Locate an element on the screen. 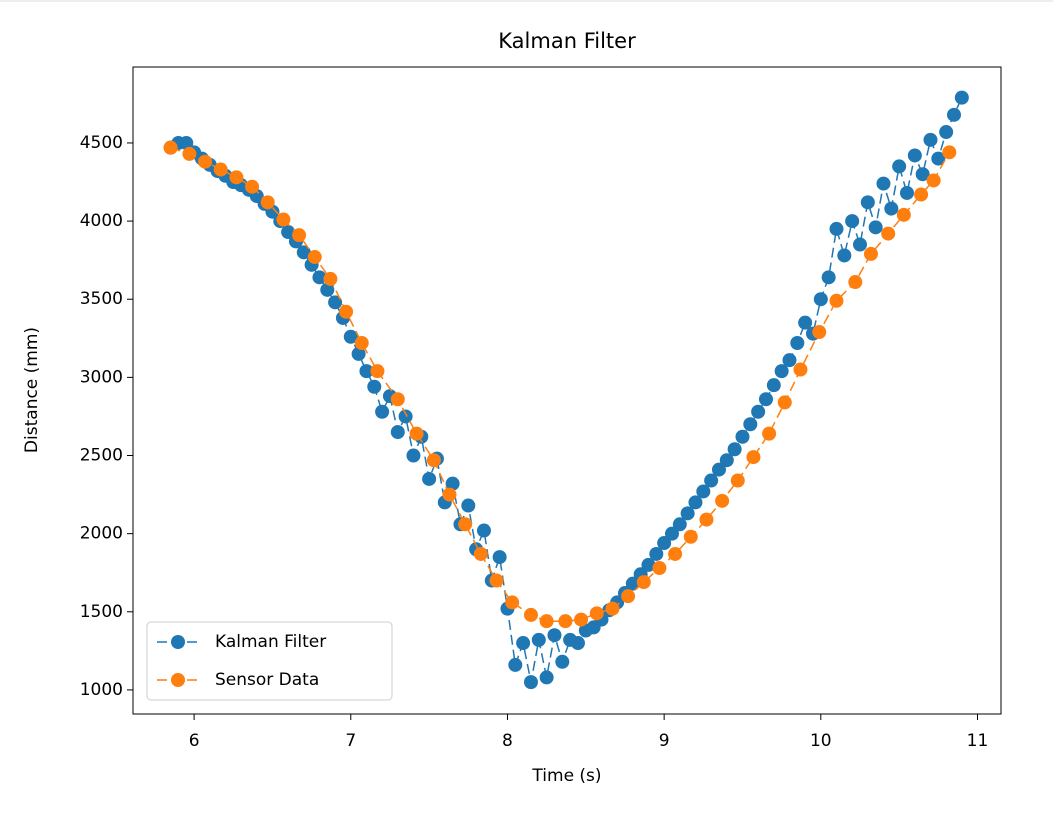 The height and width of the screenshot is (817, 1053). x-tick-label: 6 is located at coordinates (194, 741).